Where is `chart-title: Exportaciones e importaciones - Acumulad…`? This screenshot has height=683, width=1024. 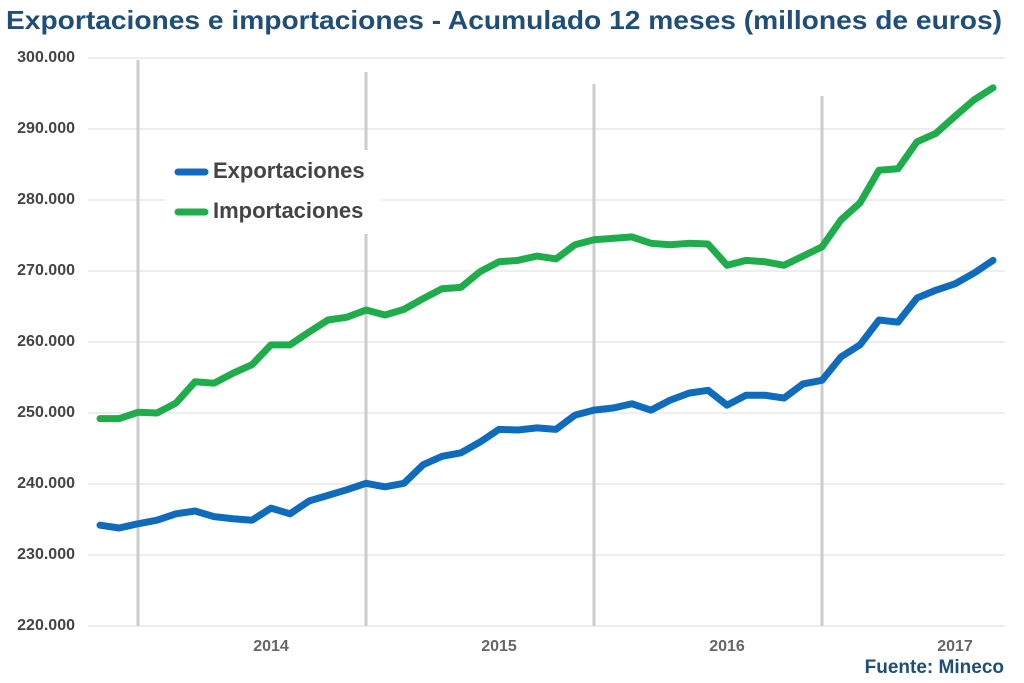
chart-title: Exportaciones e importaciones - Acumulad… is located at coordinates (504, 20).